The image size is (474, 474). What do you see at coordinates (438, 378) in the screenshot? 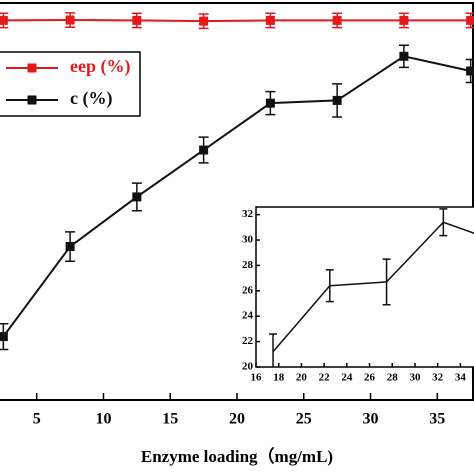
I see `x-tick-label: 32` at bounding box center [438, 378].